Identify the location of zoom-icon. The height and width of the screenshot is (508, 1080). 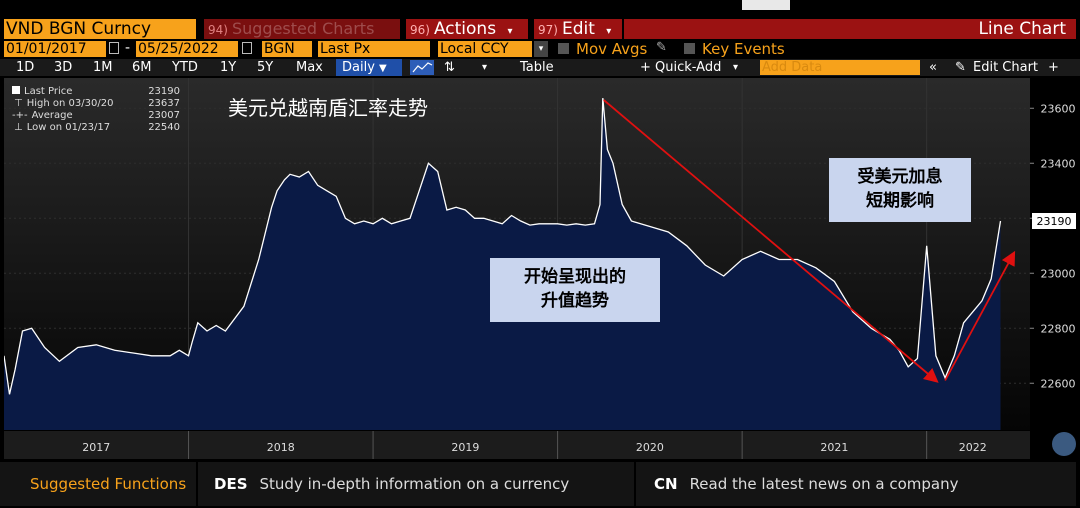
(1064, 444).